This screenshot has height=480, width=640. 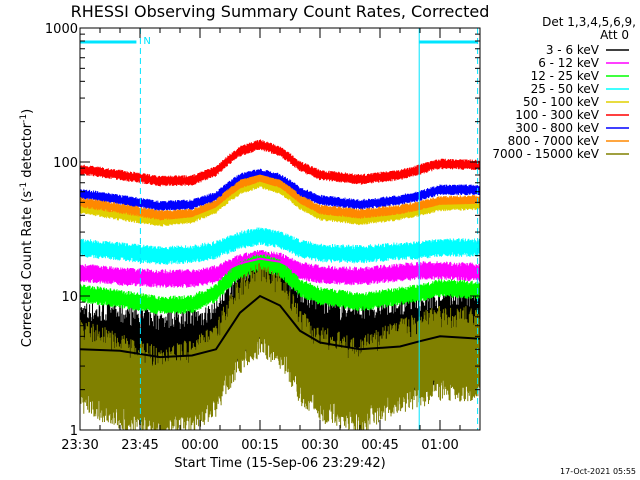 What do you see at coordinates (199, 445) in the screenshot?
I see `x-tick-label: 00:00` at bounding box center [199, 445].